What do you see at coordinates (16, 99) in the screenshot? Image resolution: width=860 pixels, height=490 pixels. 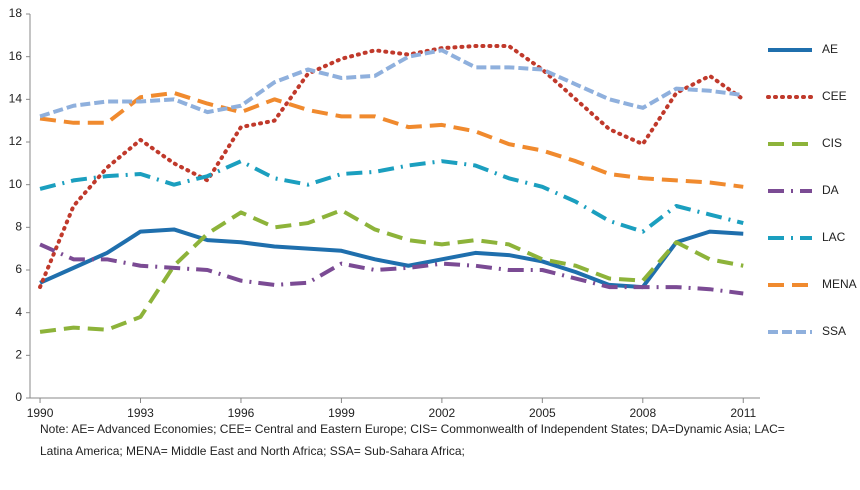 I see `y-tick-label: 14` at bounding box center [16, 99].